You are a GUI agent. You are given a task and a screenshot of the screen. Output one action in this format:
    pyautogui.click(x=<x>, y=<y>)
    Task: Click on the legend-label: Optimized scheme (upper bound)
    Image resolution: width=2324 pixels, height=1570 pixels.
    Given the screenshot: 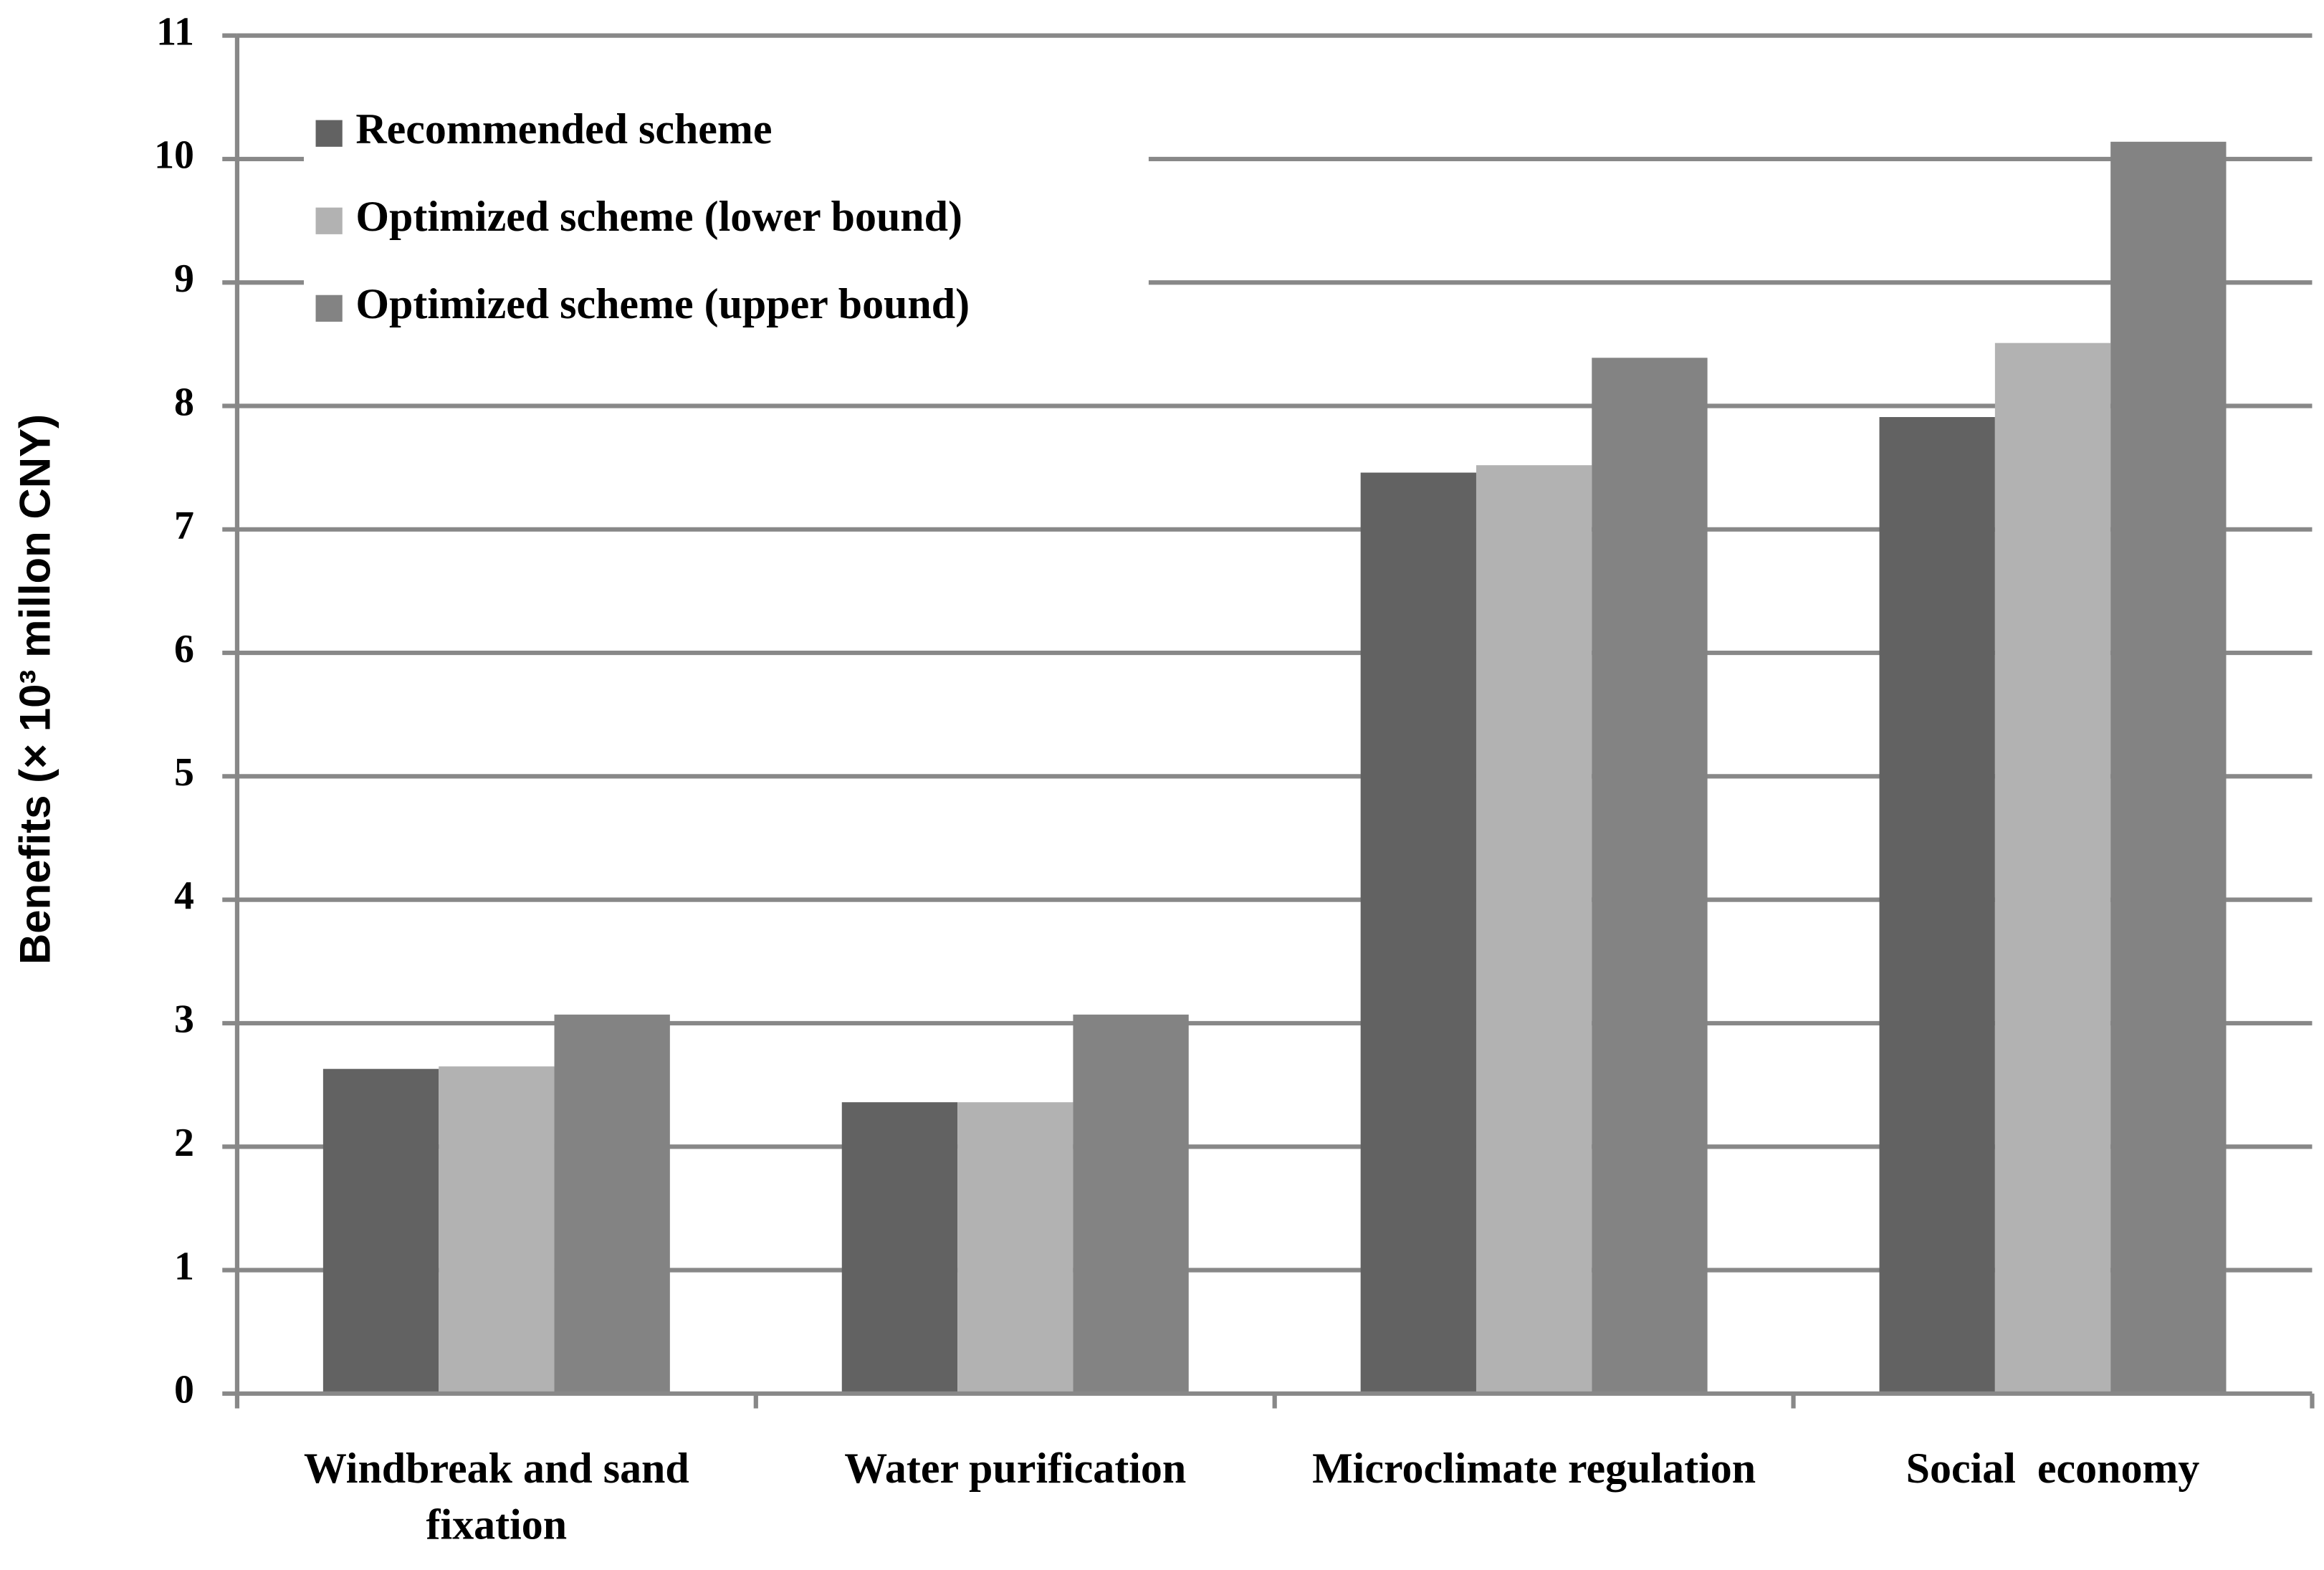 What is the action you would take?
    pyautogui.click(x=662, y=303)
    